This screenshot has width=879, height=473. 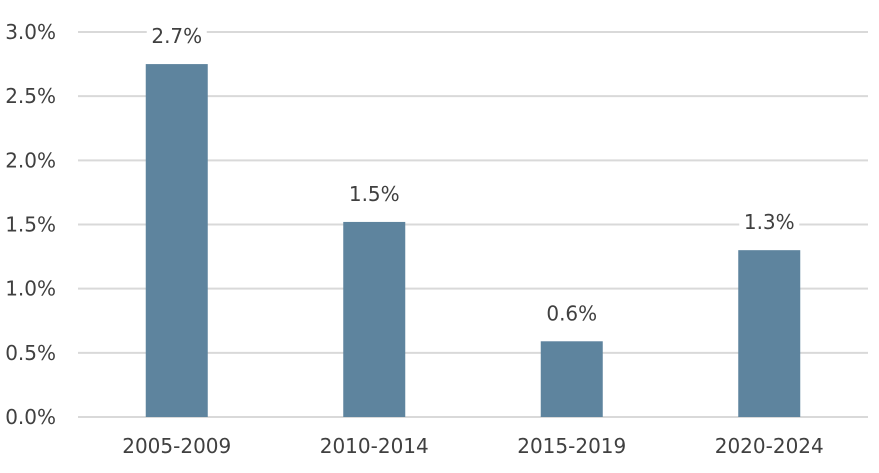 I want to click on data-label-group: 1.3%, so click(x=769, y=222).